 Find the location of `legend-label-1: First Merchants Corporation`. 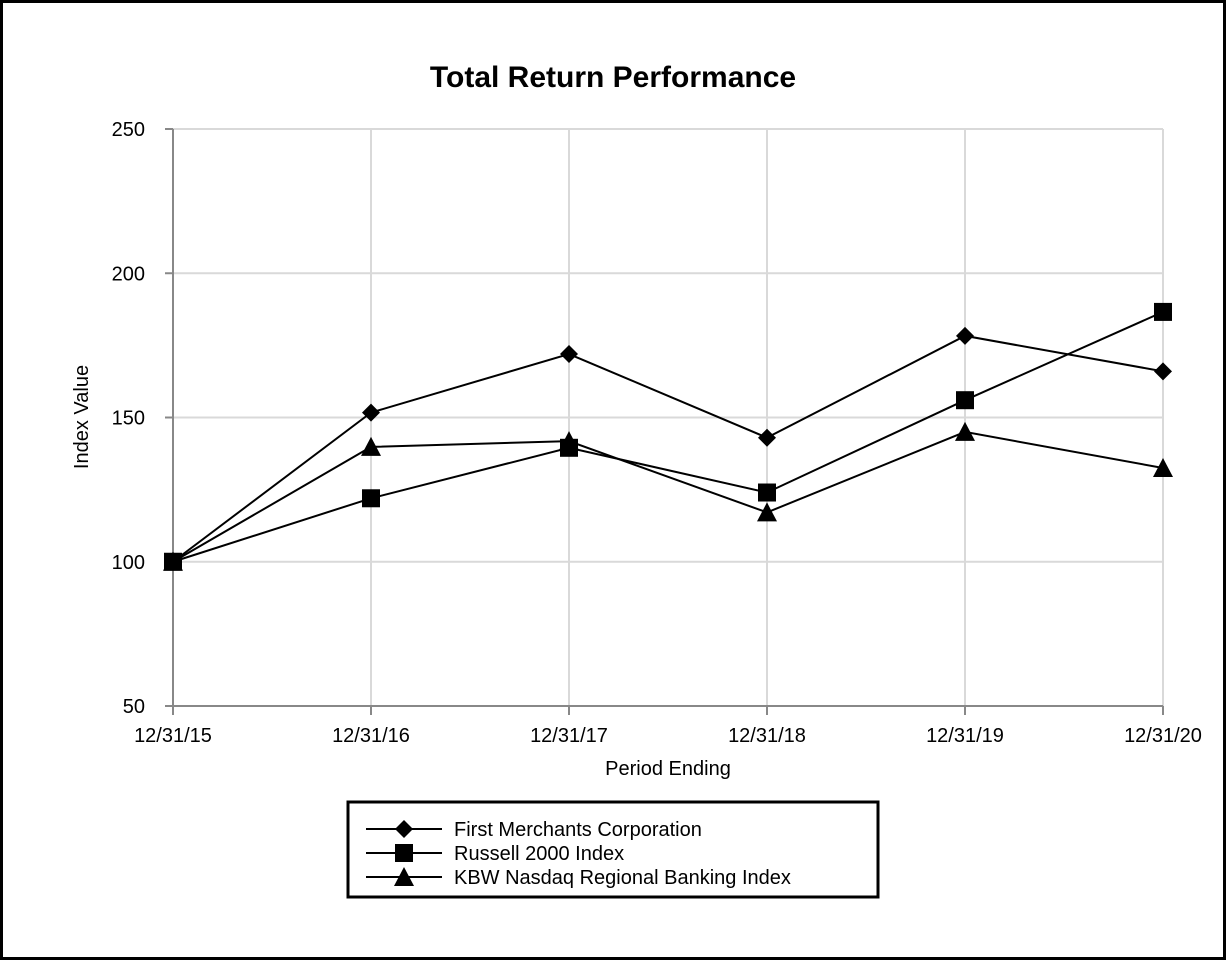

legend-label-1: First Merchants Corporation is located at coordinates (578, 830).